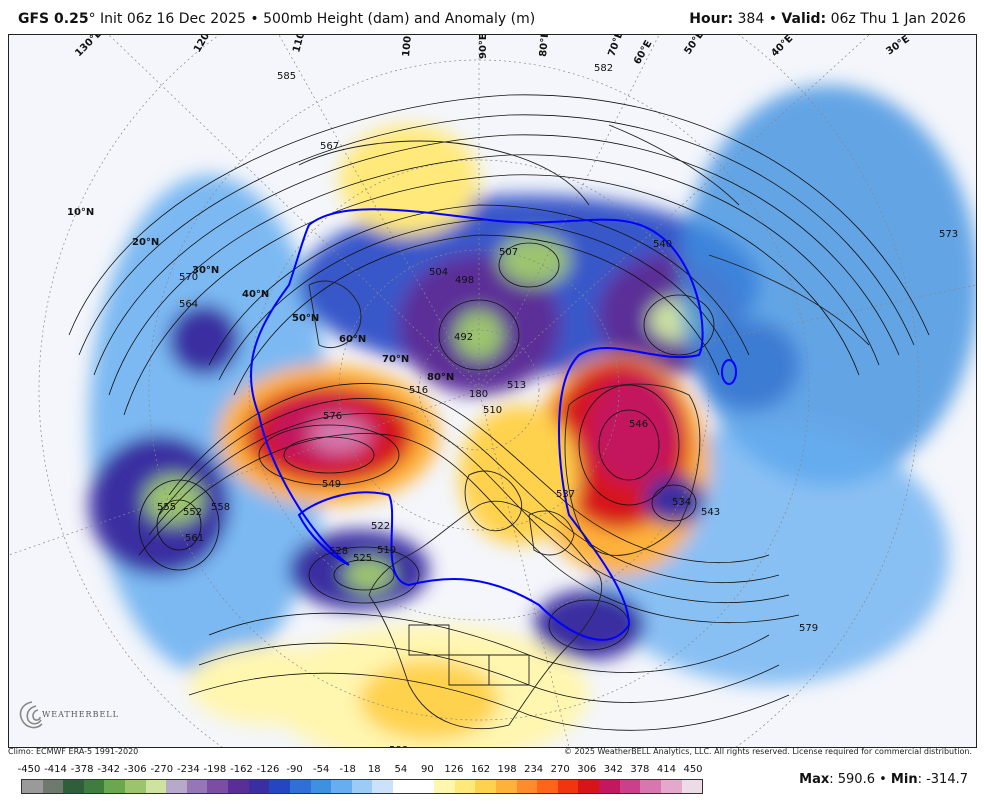 The height and width of the screenshot is (808, 984). Describe the element at coordinates (92, 19) in the screenshot. I see `degree-sign: °` at that location.